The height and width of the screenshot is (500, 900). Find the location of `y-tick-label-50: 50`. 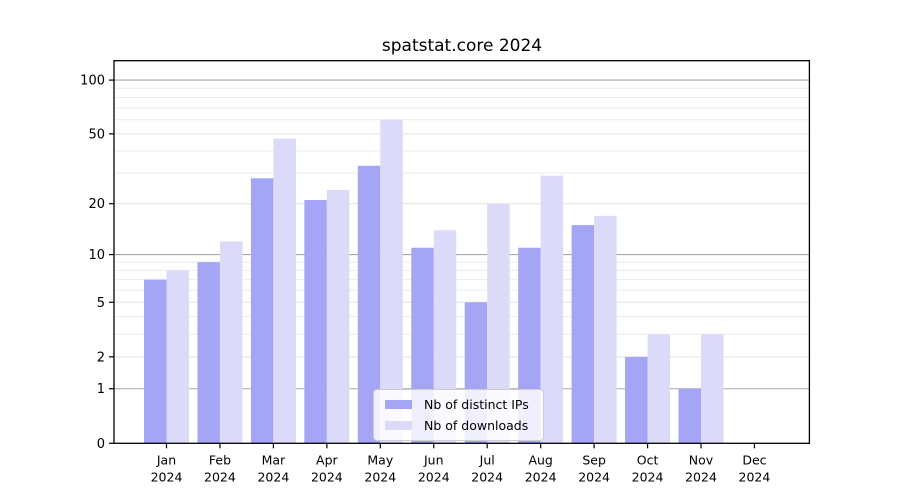

y-tick-label-50: 50 is located at coordinates (96, 134).